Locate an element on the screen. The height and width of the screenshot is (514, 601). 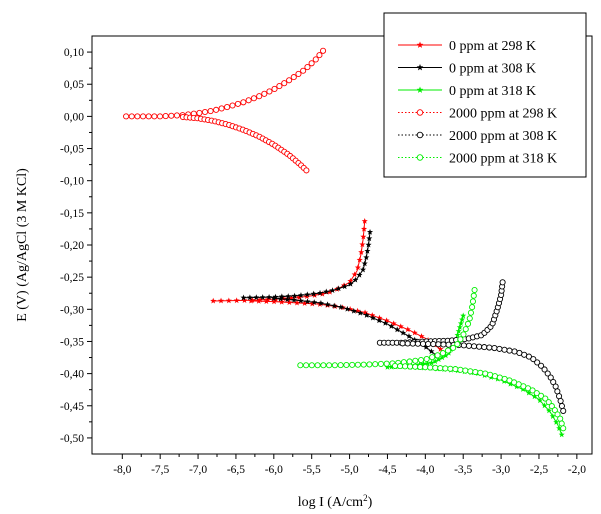
x-tick-label: -7,5 is located at coordinates (160, 470).